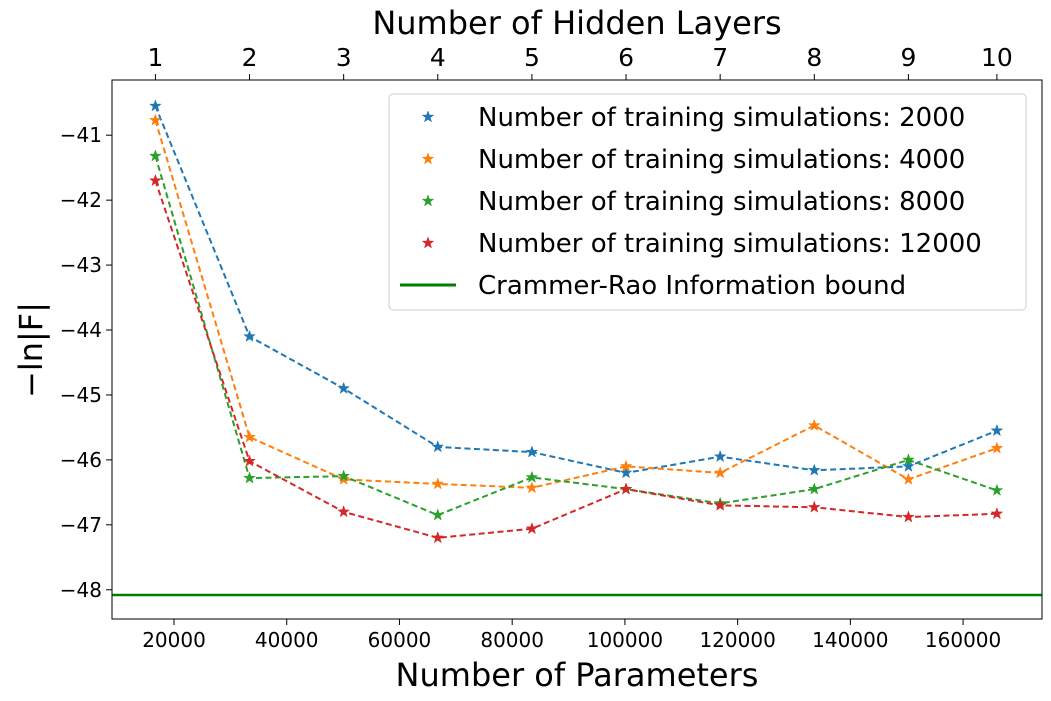 This screenshot has height=701, width=1051. What do you see at coordinates (81, 460) in the screenshot?
I see `y-tick-label: −46` at bounding box center [81, 460].